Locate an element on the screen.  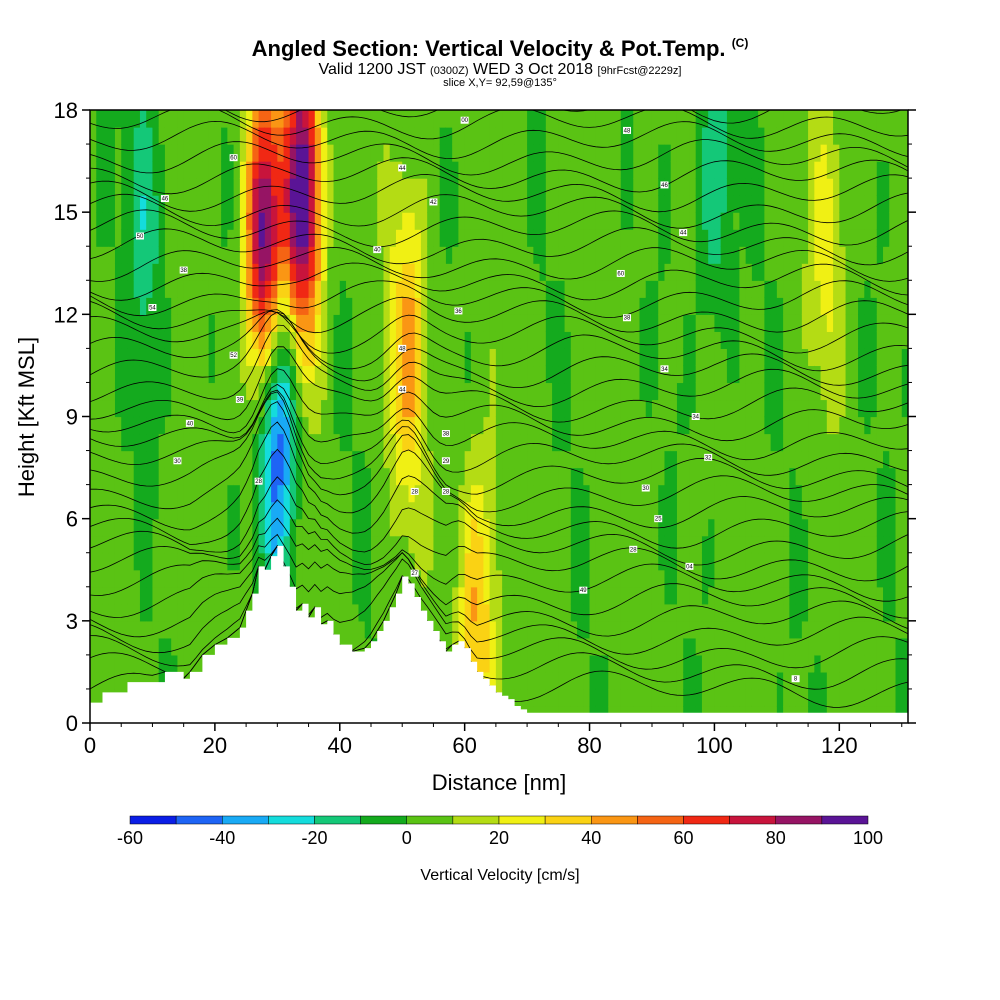
isentrope-label: 28 is located at coordinates (414, 492).